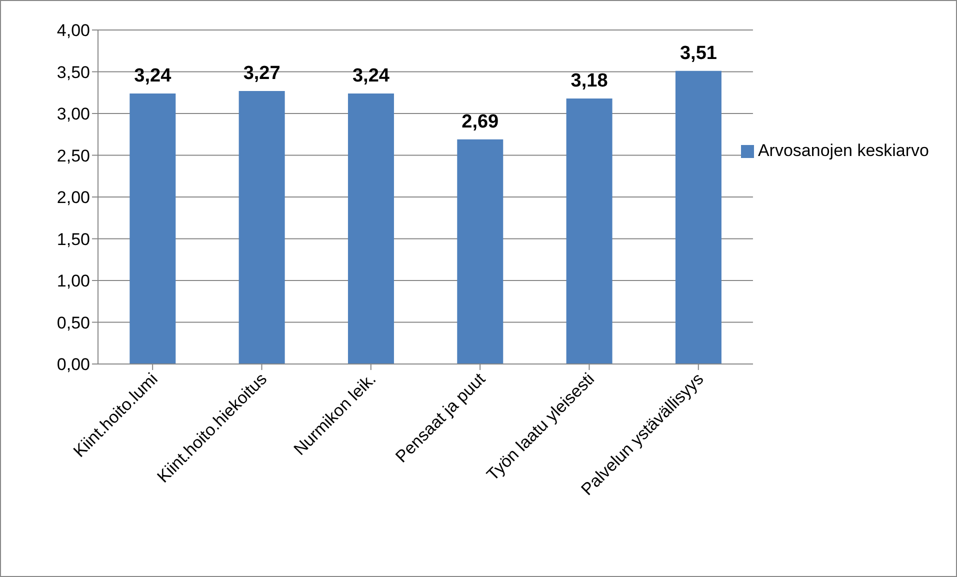 This screenshot has width=957, height=577. What do you see at coordinates (73, 198) in the screenshot?
I see `y-tick-label: 2,00` at bounding box center [73, 198].